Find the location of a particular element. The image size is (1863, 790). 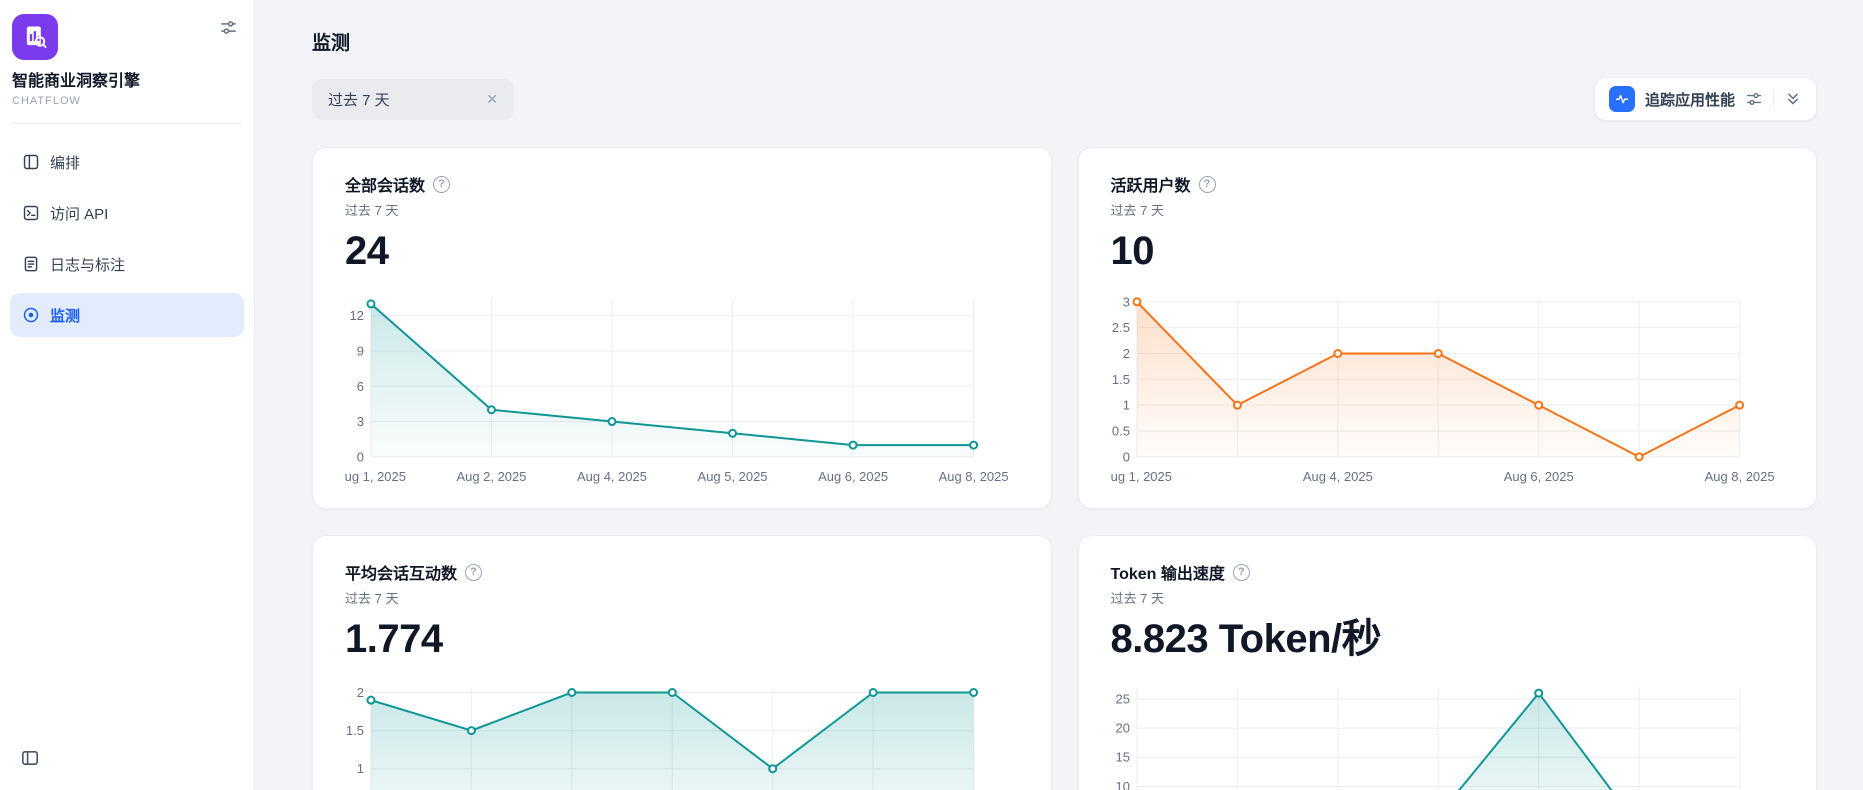

terminal-icon is located at coordinates (31, 213).